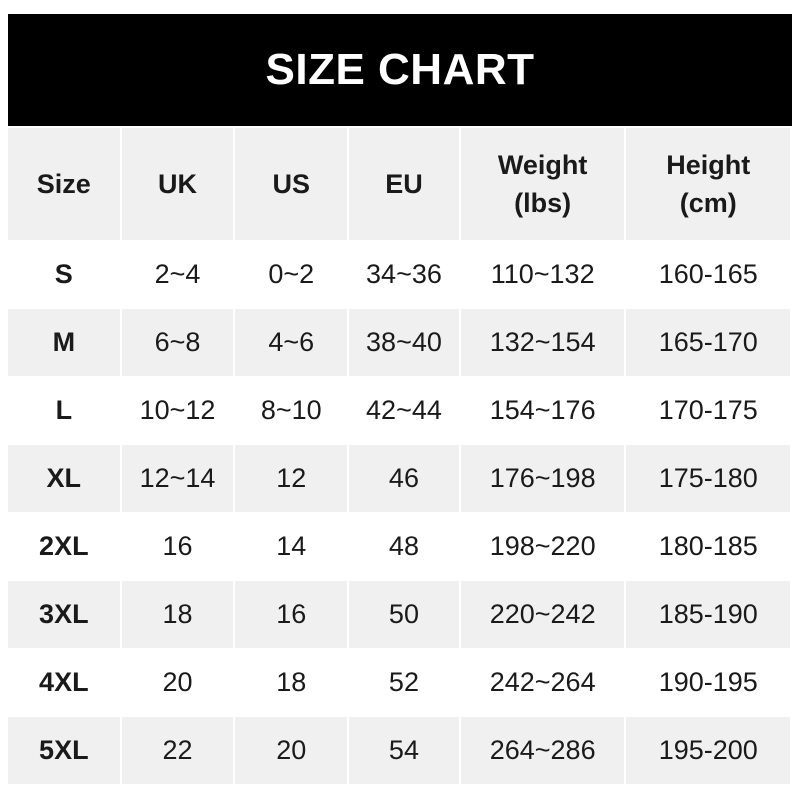 The height and width of the screenshot is (800, 800). Describe the element at coordinates (291, 274) in the screenshot. I see `cell-us: 0~2` at that location.